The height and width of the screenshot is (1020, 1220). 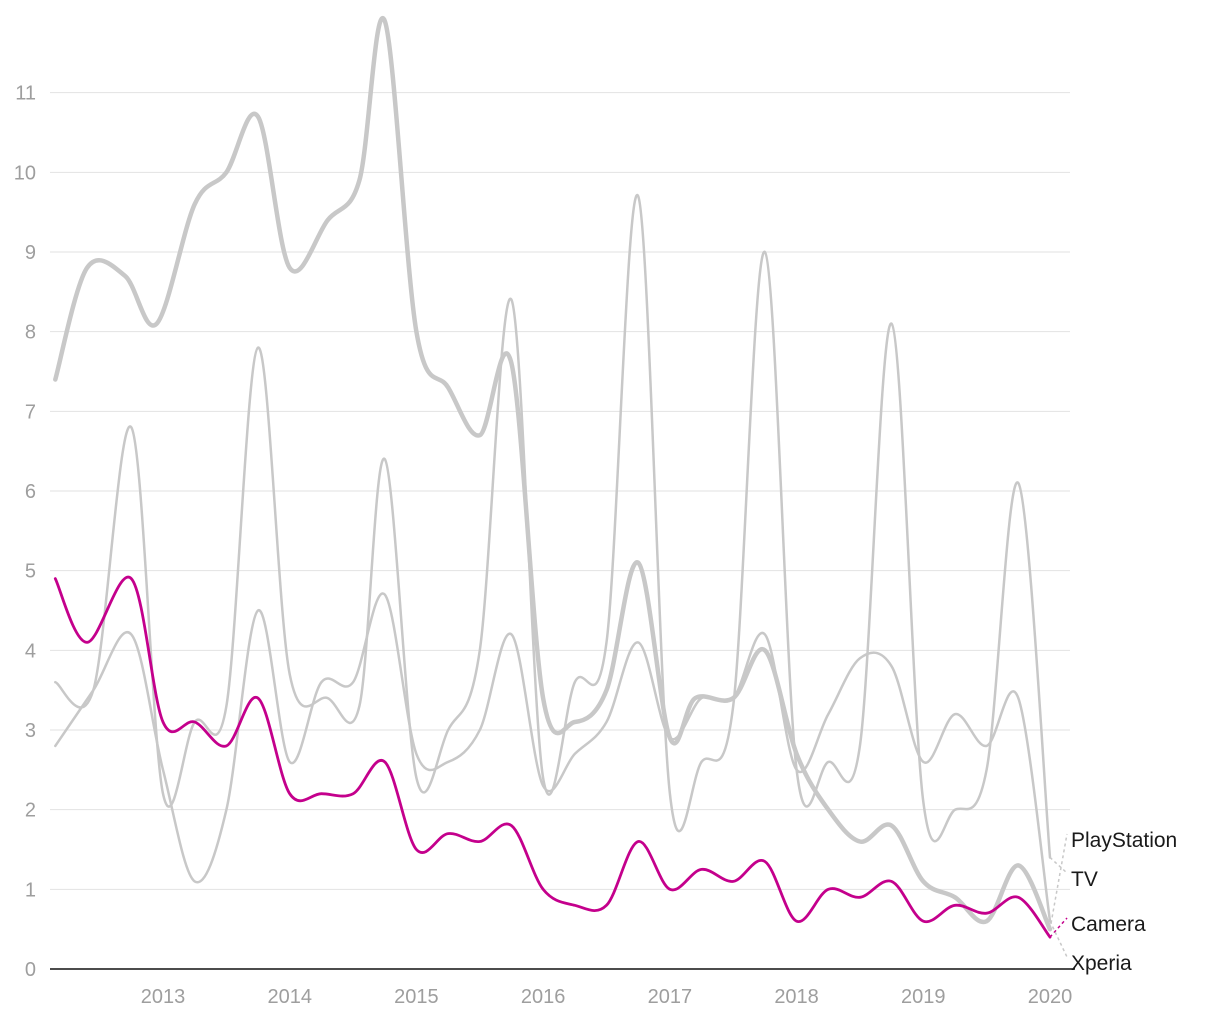 I want to click on series-label-tv: TV, so click(x=1084, y=879).